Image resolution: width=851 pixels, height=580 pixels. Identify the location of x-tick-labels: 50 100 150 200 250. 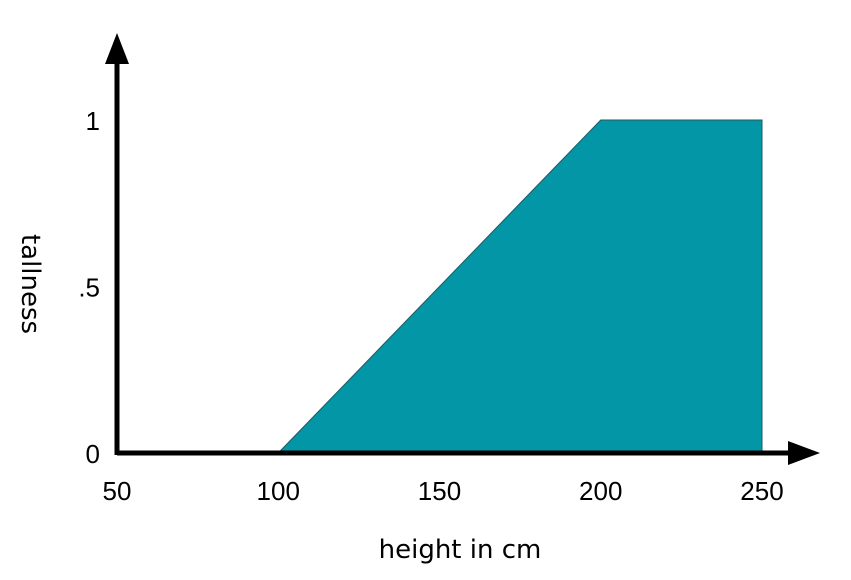
(443, 491).